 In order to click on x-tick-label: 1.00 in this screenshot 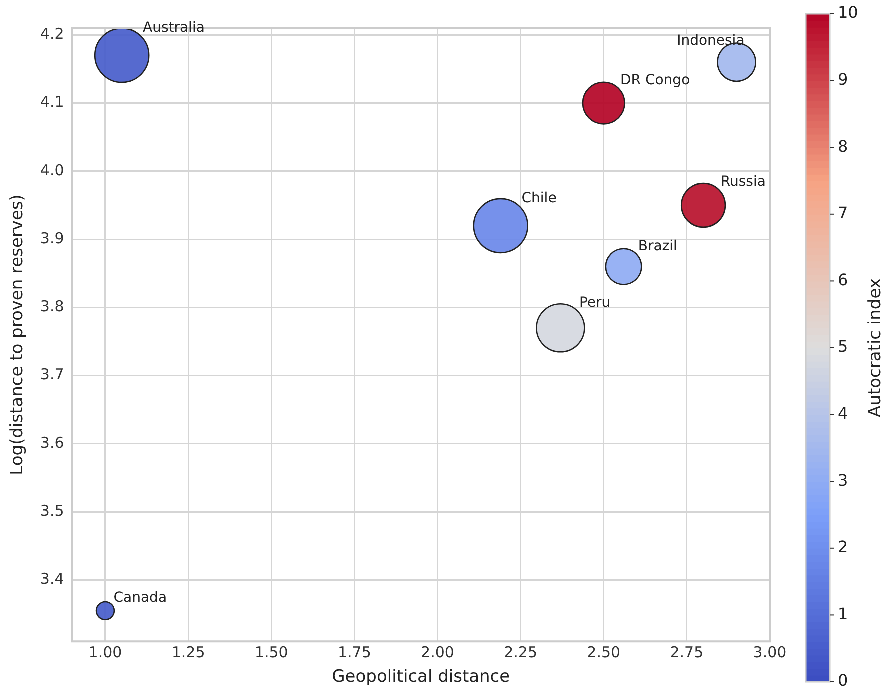, I will do `click(105, 652)`.